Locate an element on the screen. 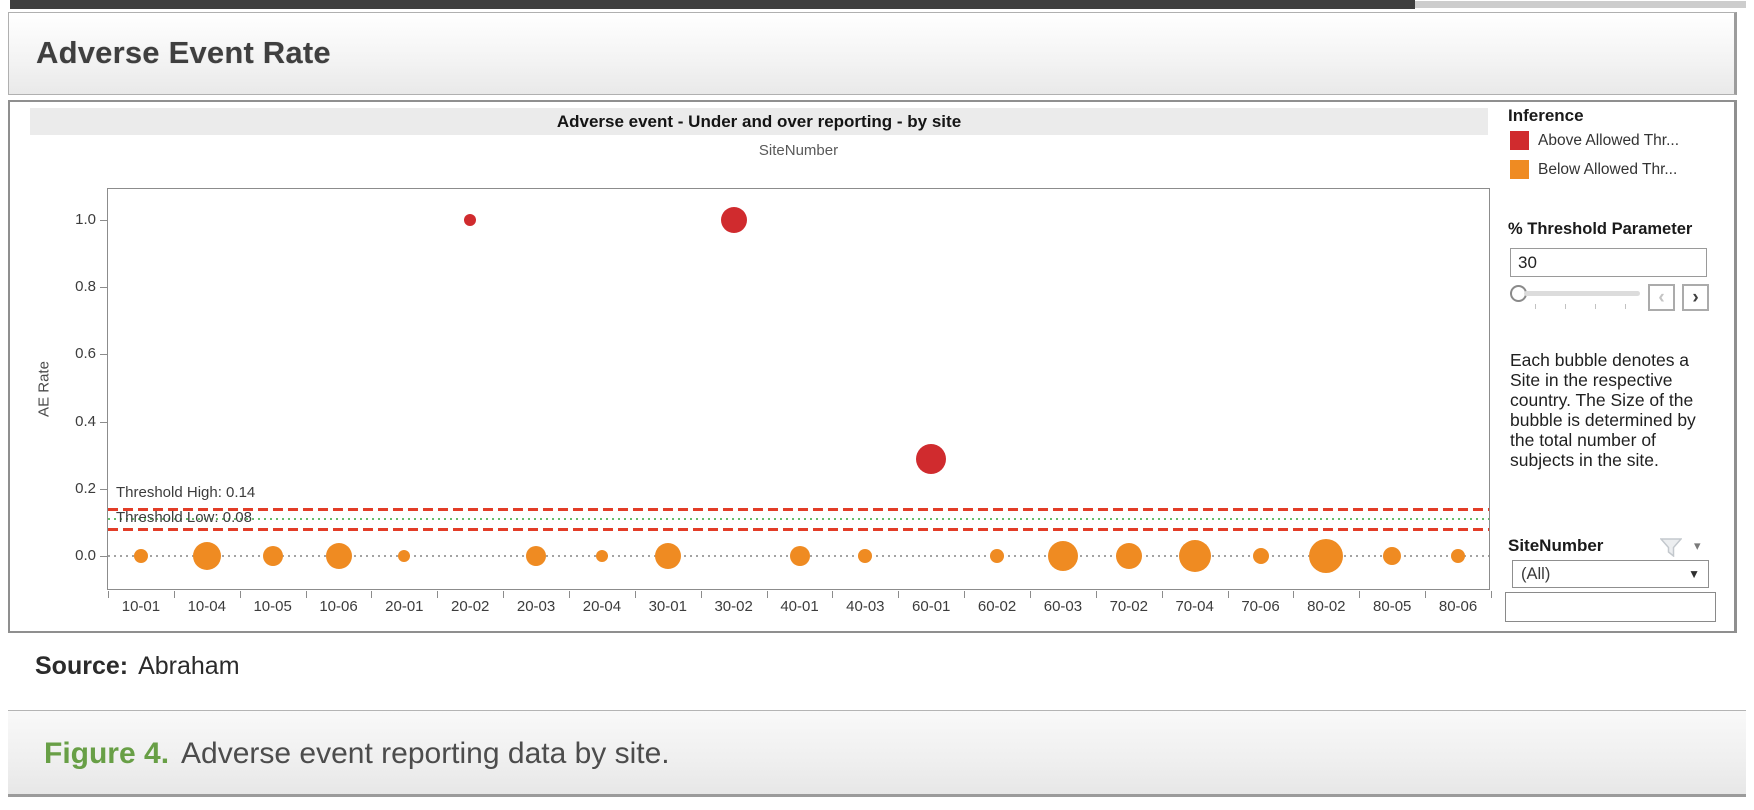 The image size is (1754, 810). y-axis-tick-label: 0.0 is located at coordinates (85, 555).